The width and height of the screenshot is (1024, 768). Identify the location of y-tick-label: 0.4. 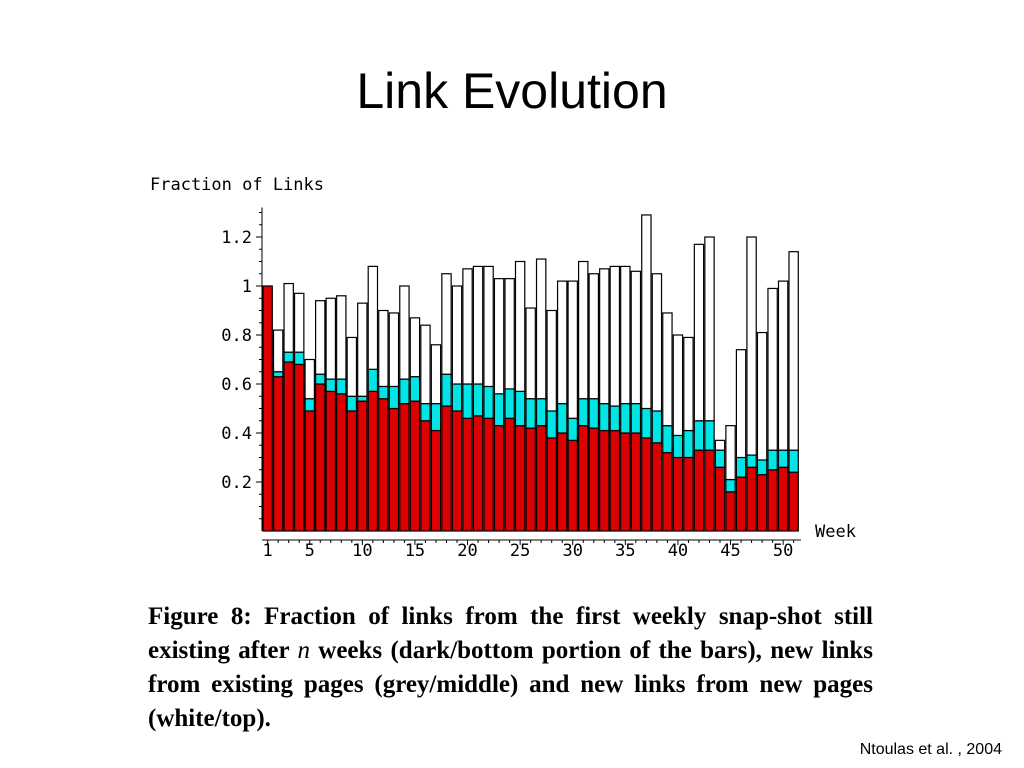
(236, 434).